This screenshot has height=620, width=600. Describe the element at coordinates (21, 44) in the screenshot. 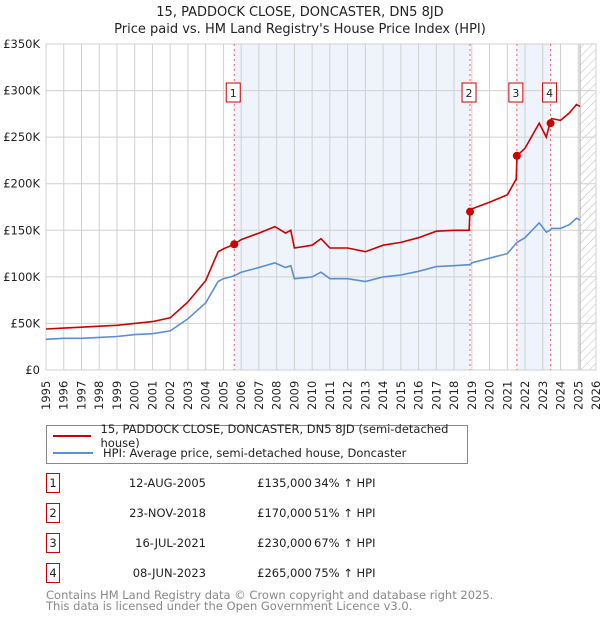

I see `y-tick-label: £350K` at that location.